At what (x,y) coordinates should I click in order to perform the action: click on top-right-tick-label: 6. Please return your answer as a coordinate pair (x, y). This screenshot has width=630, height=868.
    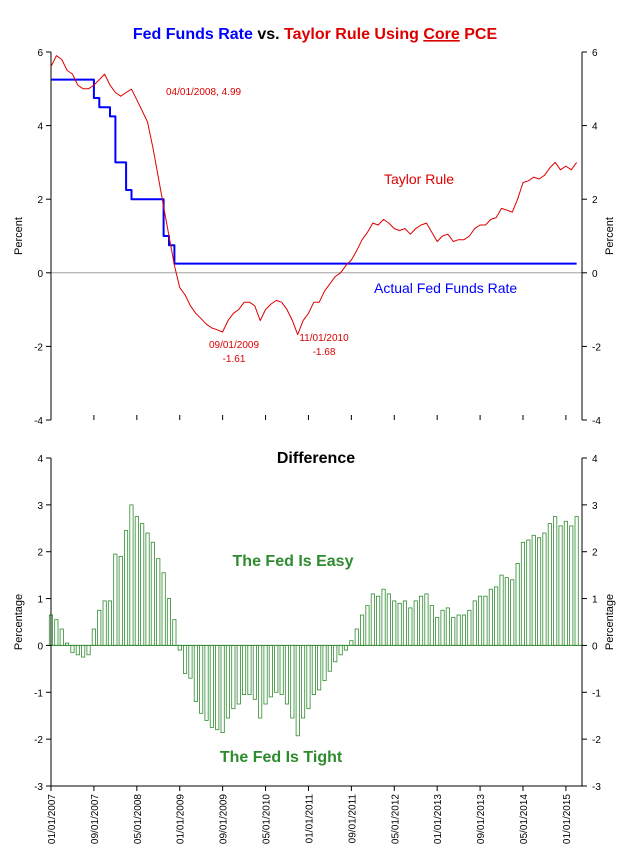
    Looking at the image, I should click on (595, 53).